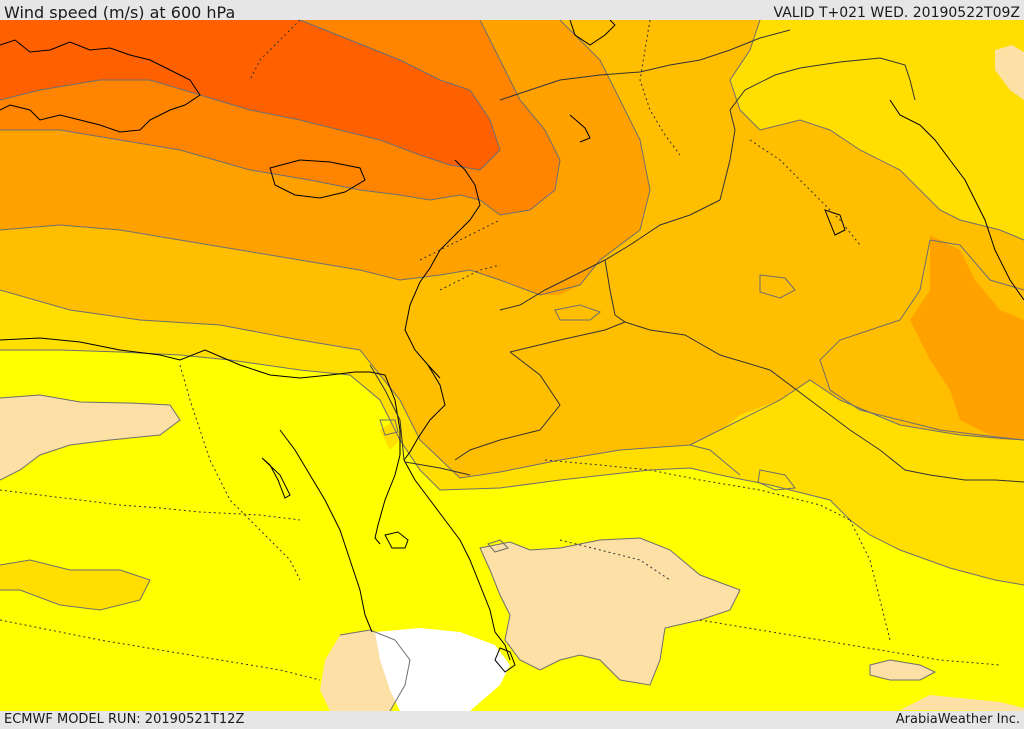 The width and height of the screenshot is (1024, 729). I want to click on valid-time: VALID T+021 WED. 20190522T09Z, so click(896, 13).